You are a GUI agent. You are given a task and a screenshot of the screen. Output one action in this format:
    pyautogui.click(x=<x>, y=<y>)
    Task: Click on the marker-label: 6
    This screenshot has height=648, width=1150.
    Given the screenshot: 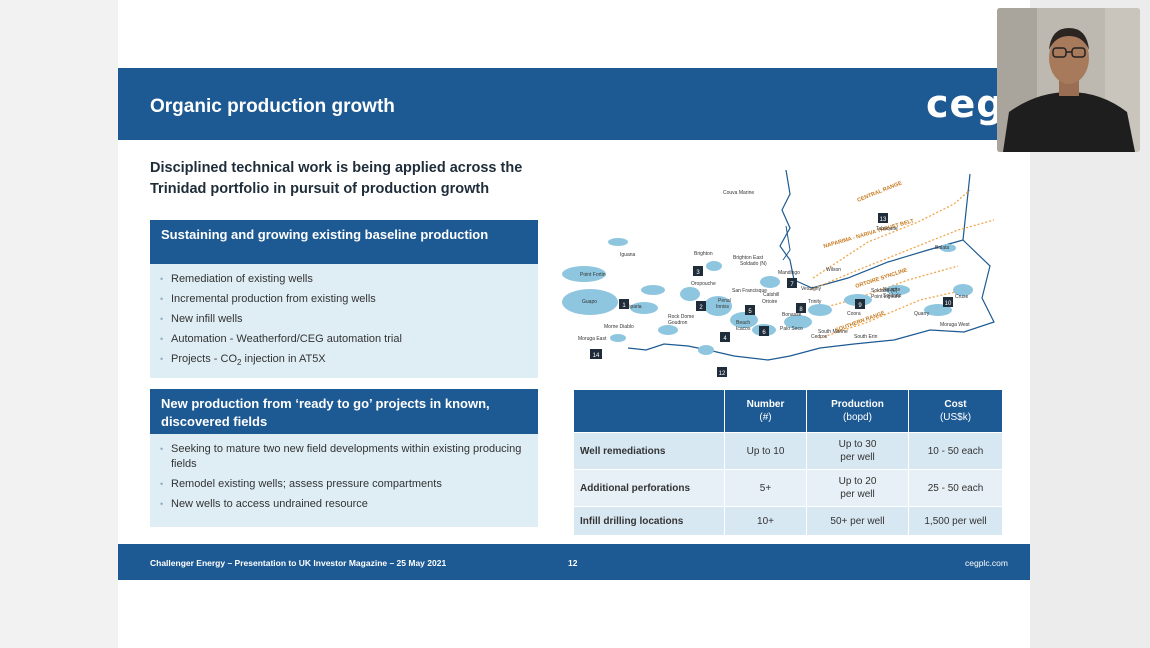 What is the action you would take?
    pyautogui.click(x=764, y=333)
    